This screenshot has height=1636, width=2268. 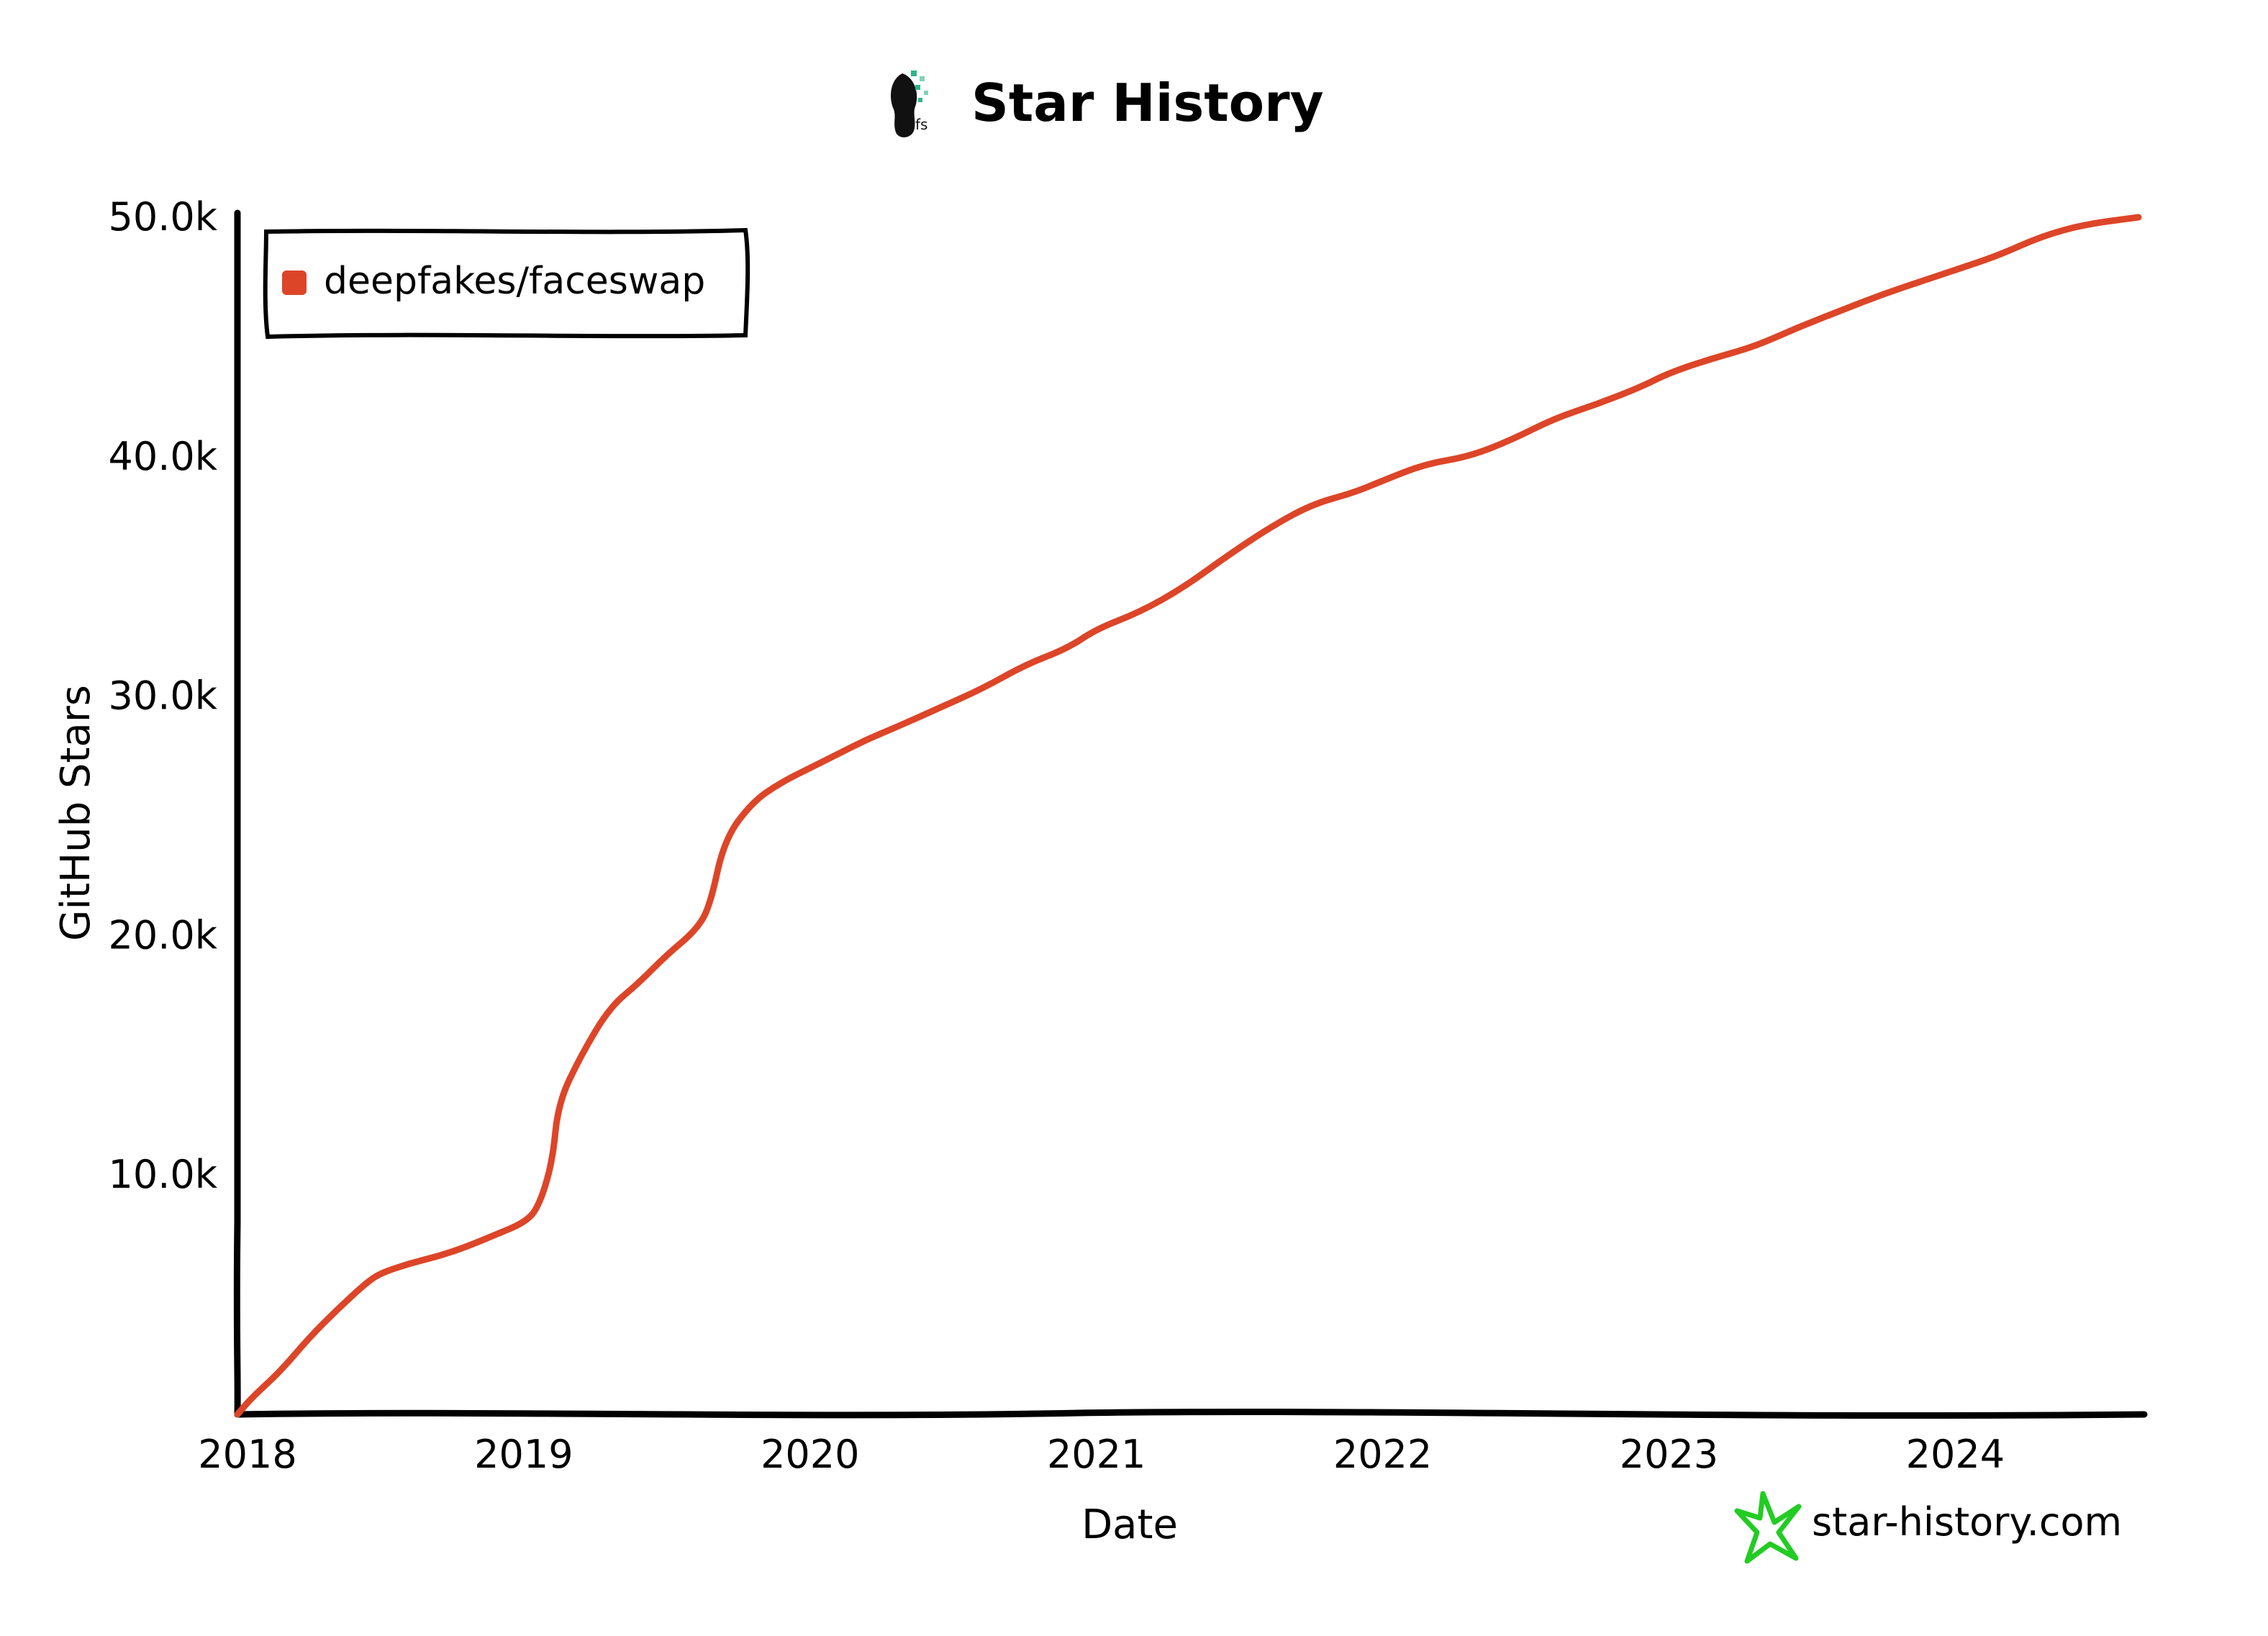 I want to click on x-tick-label: 2019, so click(x=523, y=1455).